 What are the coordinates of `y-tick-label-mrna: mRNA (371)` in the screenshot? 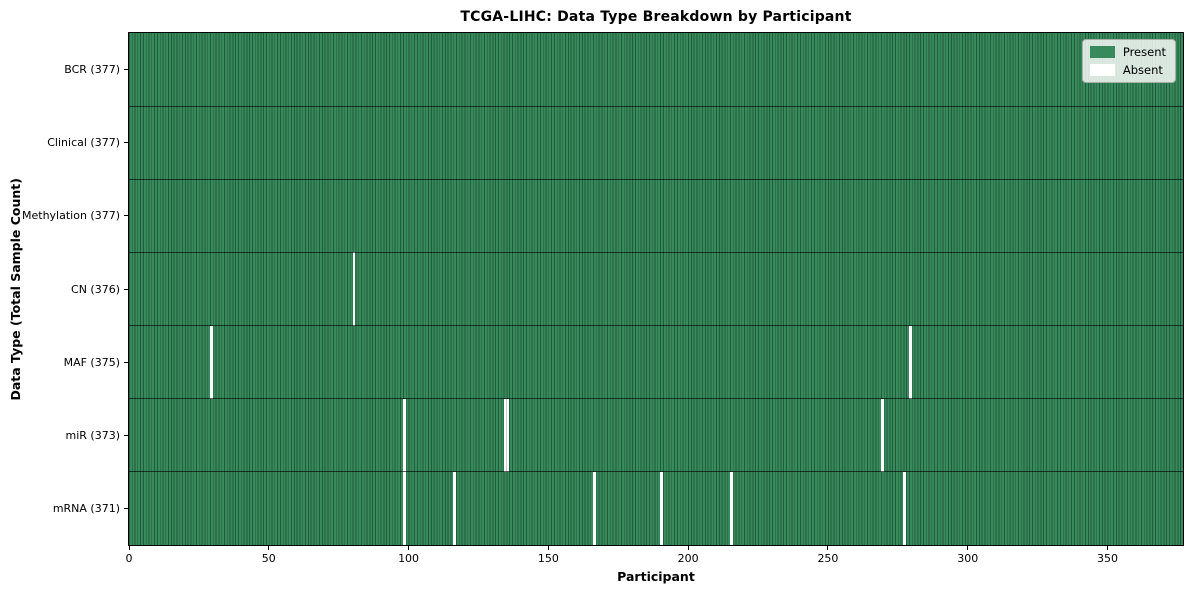 It's located at (86, 508).